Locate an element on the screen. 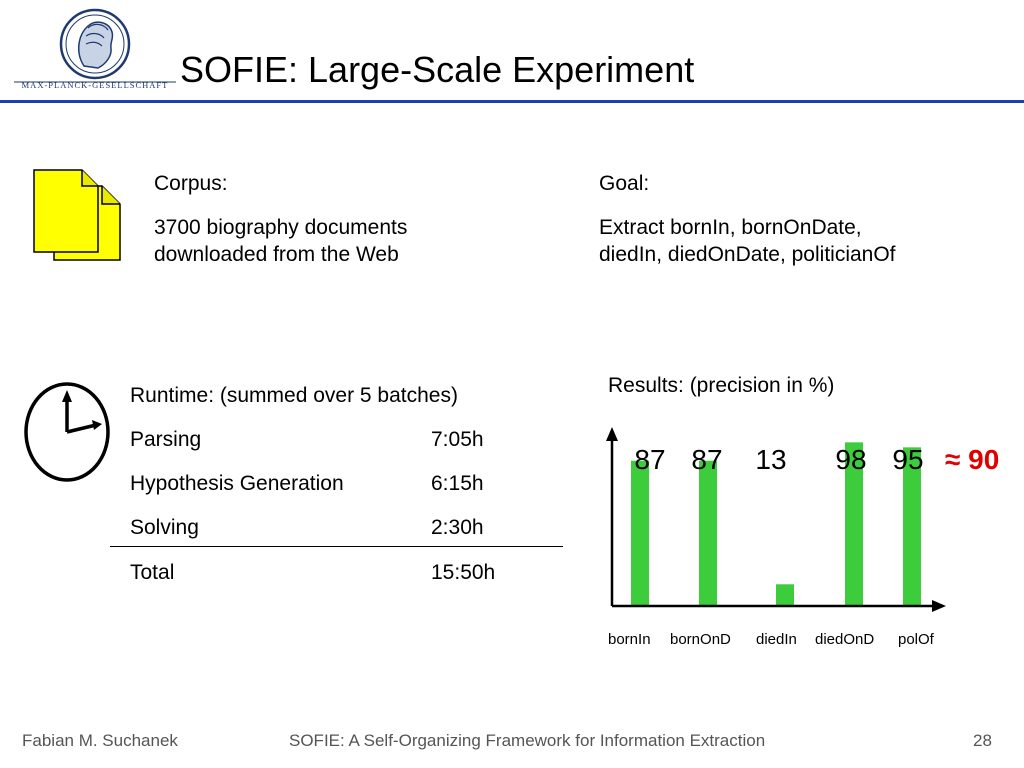 This screenshot has width=1024, height=768. runtime-total-value: 15:50h is located at coordinates (463, 572).